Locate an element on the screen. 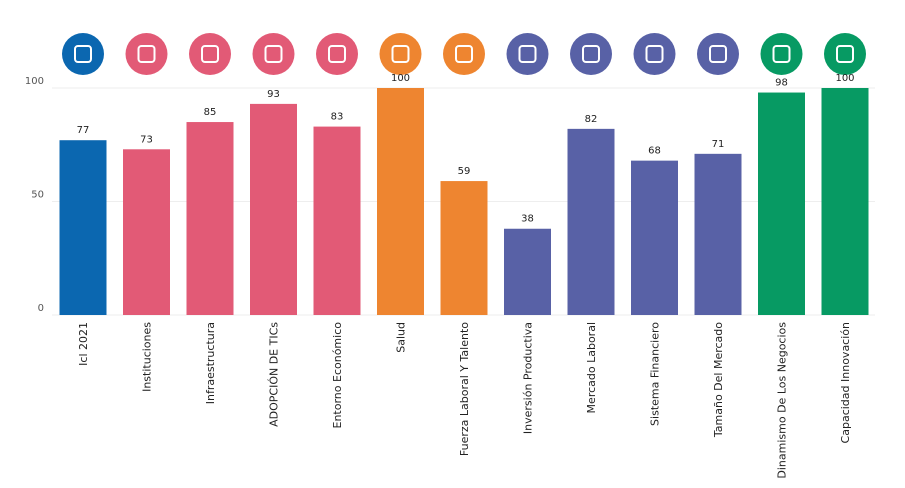  x-tick-label: Capacidad Innovación is located at coordinates (845, 382).